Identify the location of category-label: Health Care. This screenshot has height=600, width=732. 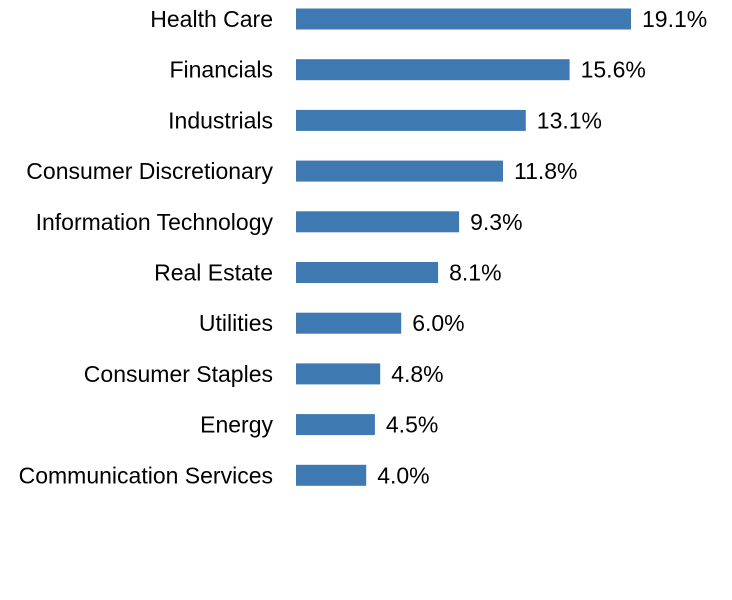
(211, 19).